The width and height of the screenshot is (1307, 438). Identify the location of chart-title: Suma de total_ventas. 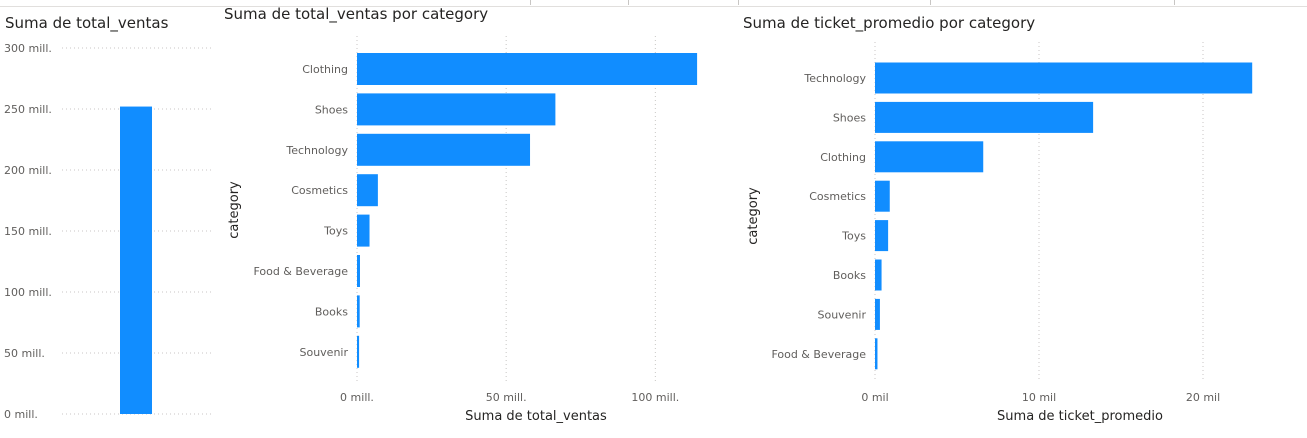
(87, 23).